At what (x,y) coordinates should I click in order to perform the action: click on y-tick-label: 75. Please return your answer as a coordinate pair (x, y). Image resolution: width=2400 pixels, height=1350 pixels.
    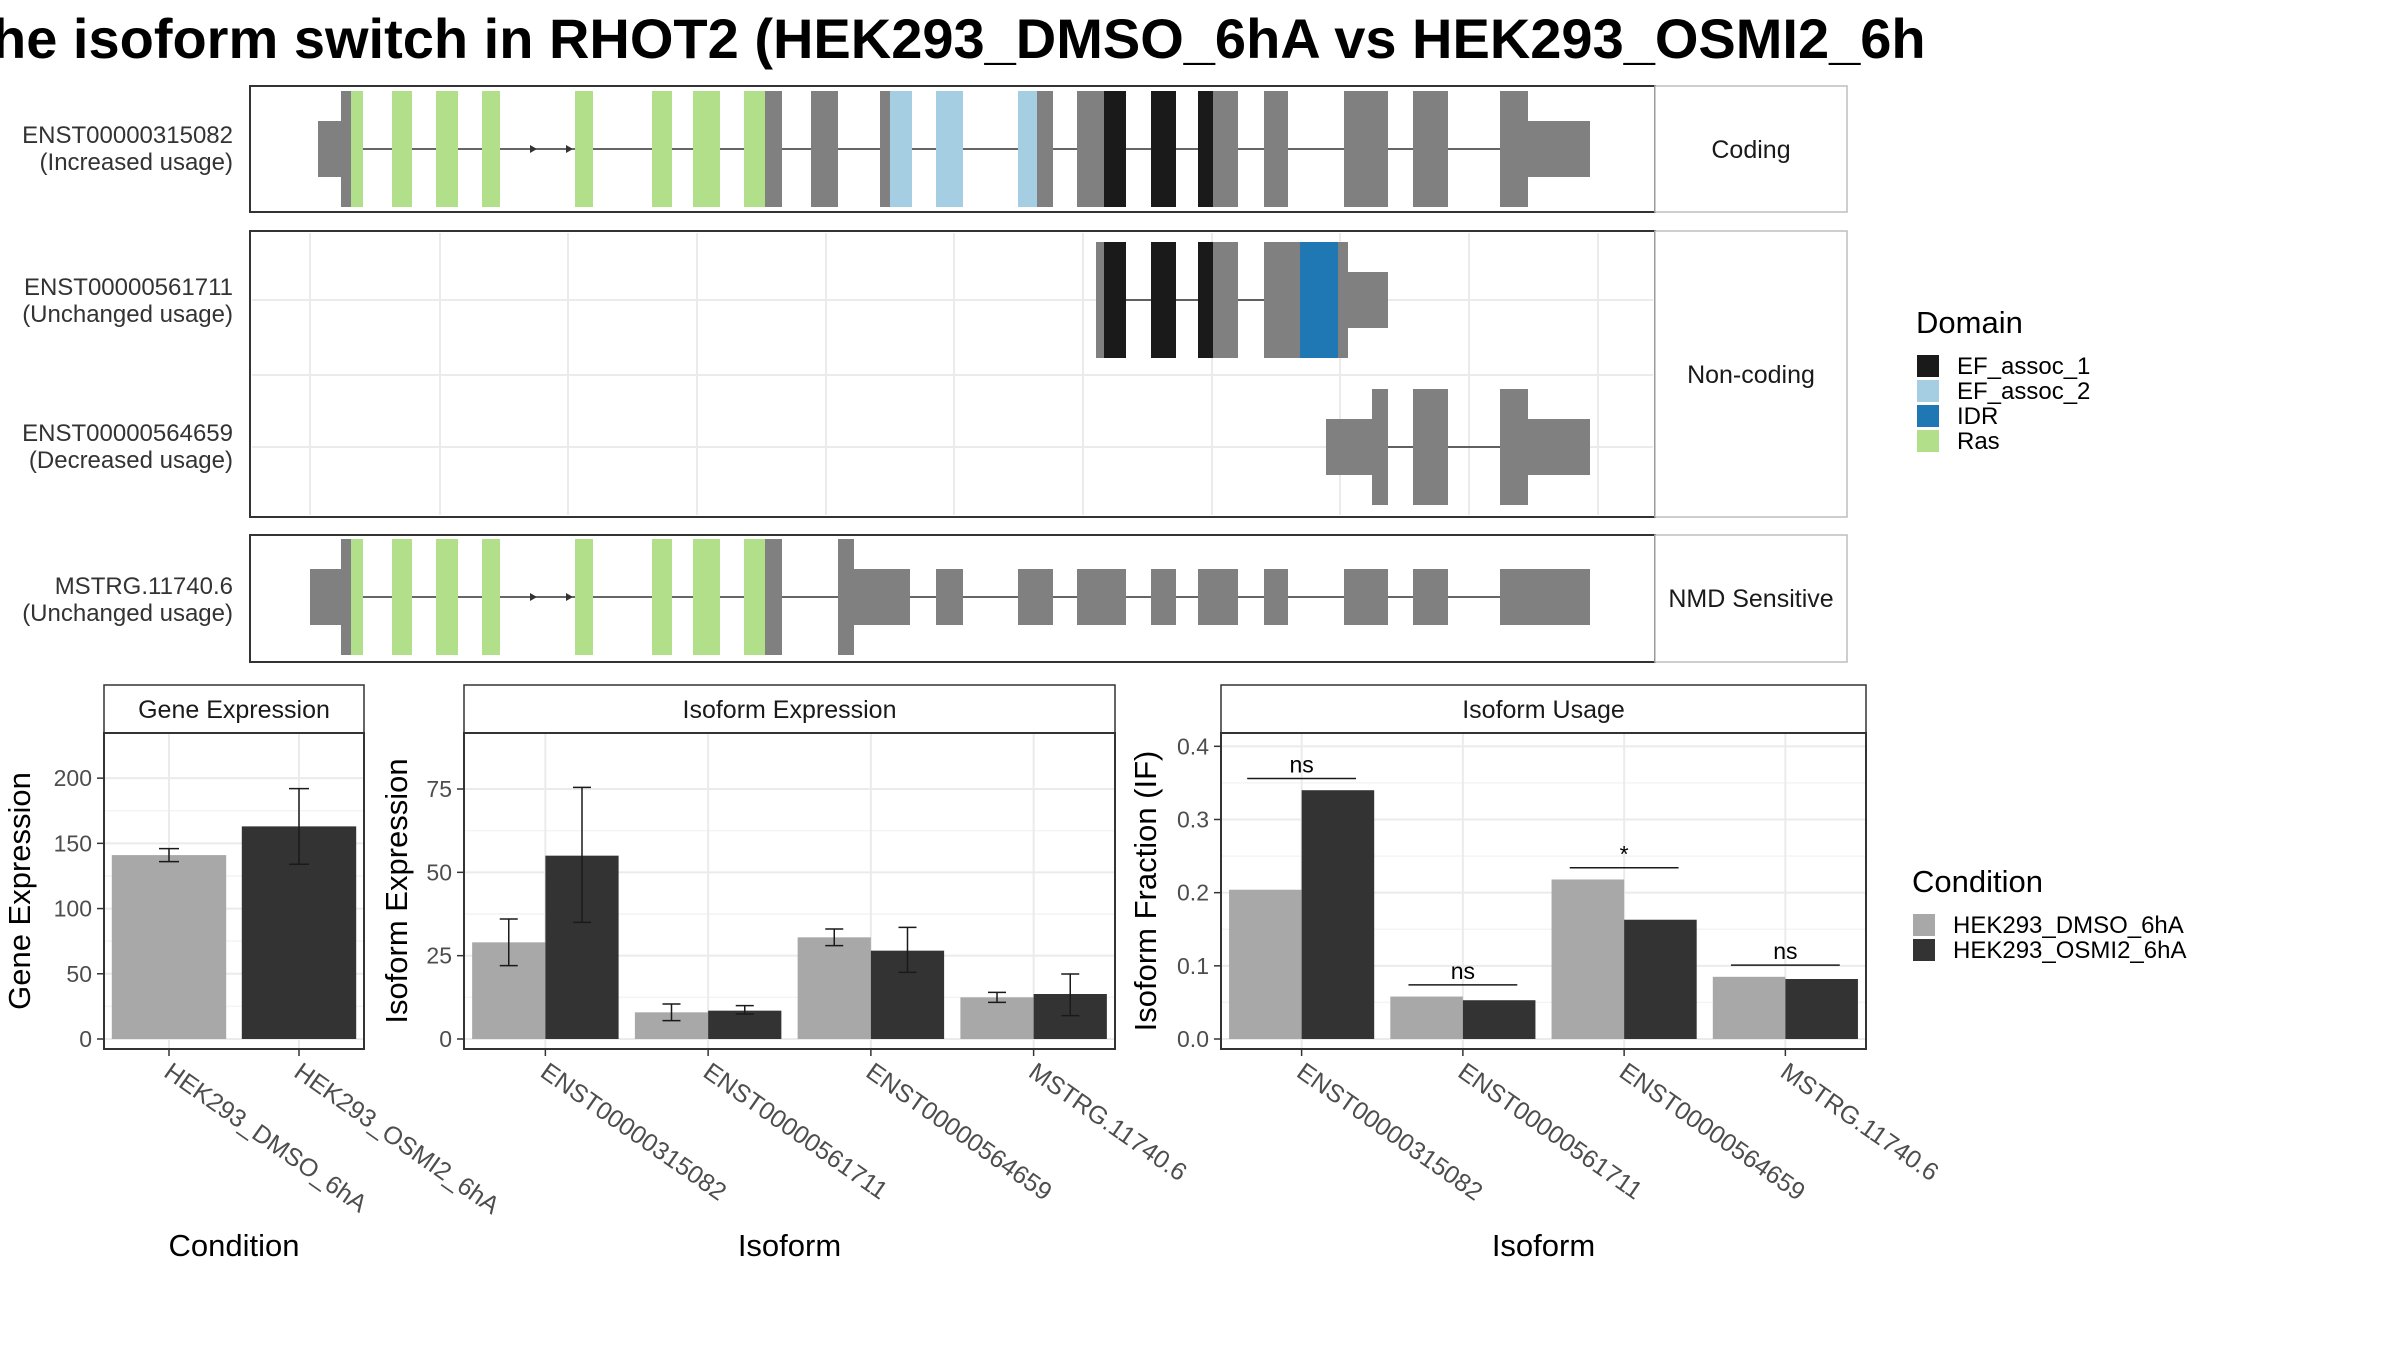
    Looking at the image, I should click on (439, 789).